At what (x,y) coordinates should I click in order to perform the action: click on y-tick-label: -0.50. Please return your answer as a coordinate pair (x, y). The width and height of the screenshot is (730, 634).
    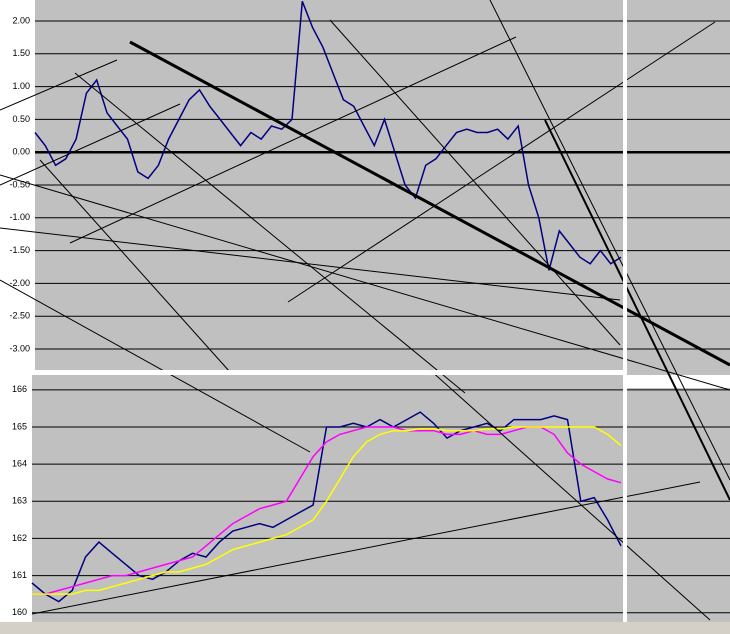
    Looking at the image, I should click on (19, 184).